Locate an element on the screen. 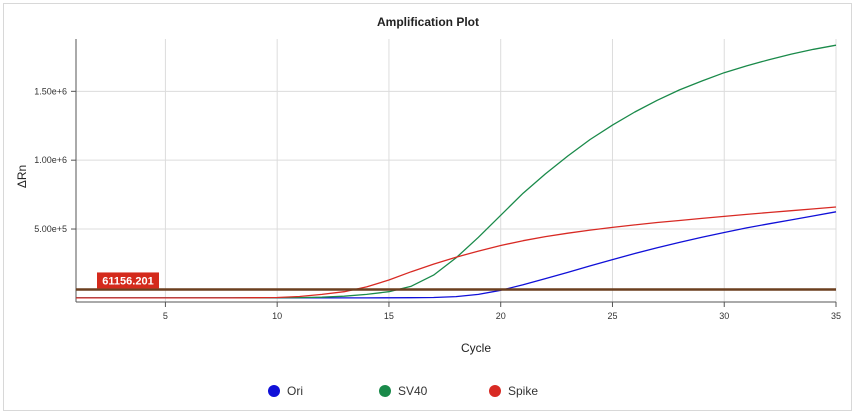 Image resolution: width=857 pixels, height=417 pixels. x-axis-label: Cycle is located at coordinates (476, 348).